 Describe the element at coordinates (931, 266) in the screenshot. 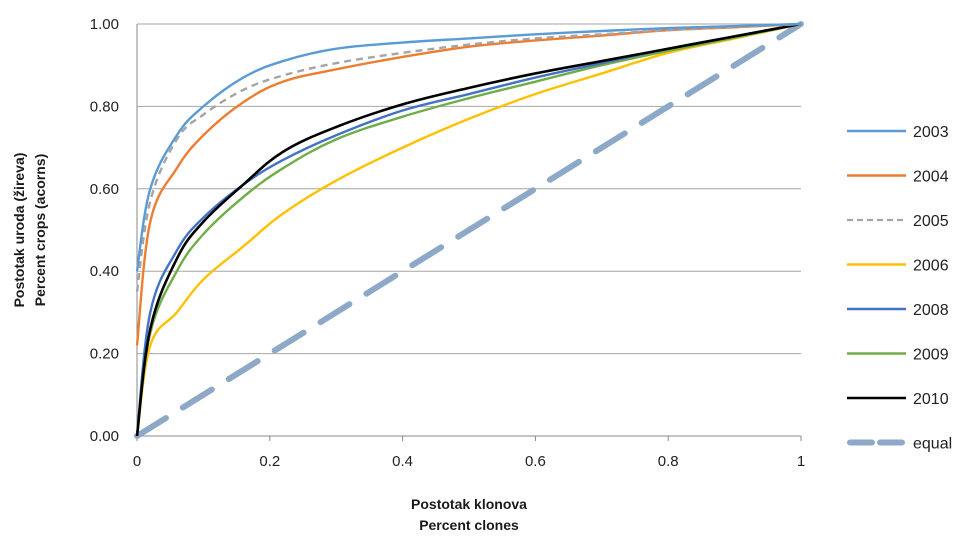

I see `legend-label-2006: 2006` at that location.